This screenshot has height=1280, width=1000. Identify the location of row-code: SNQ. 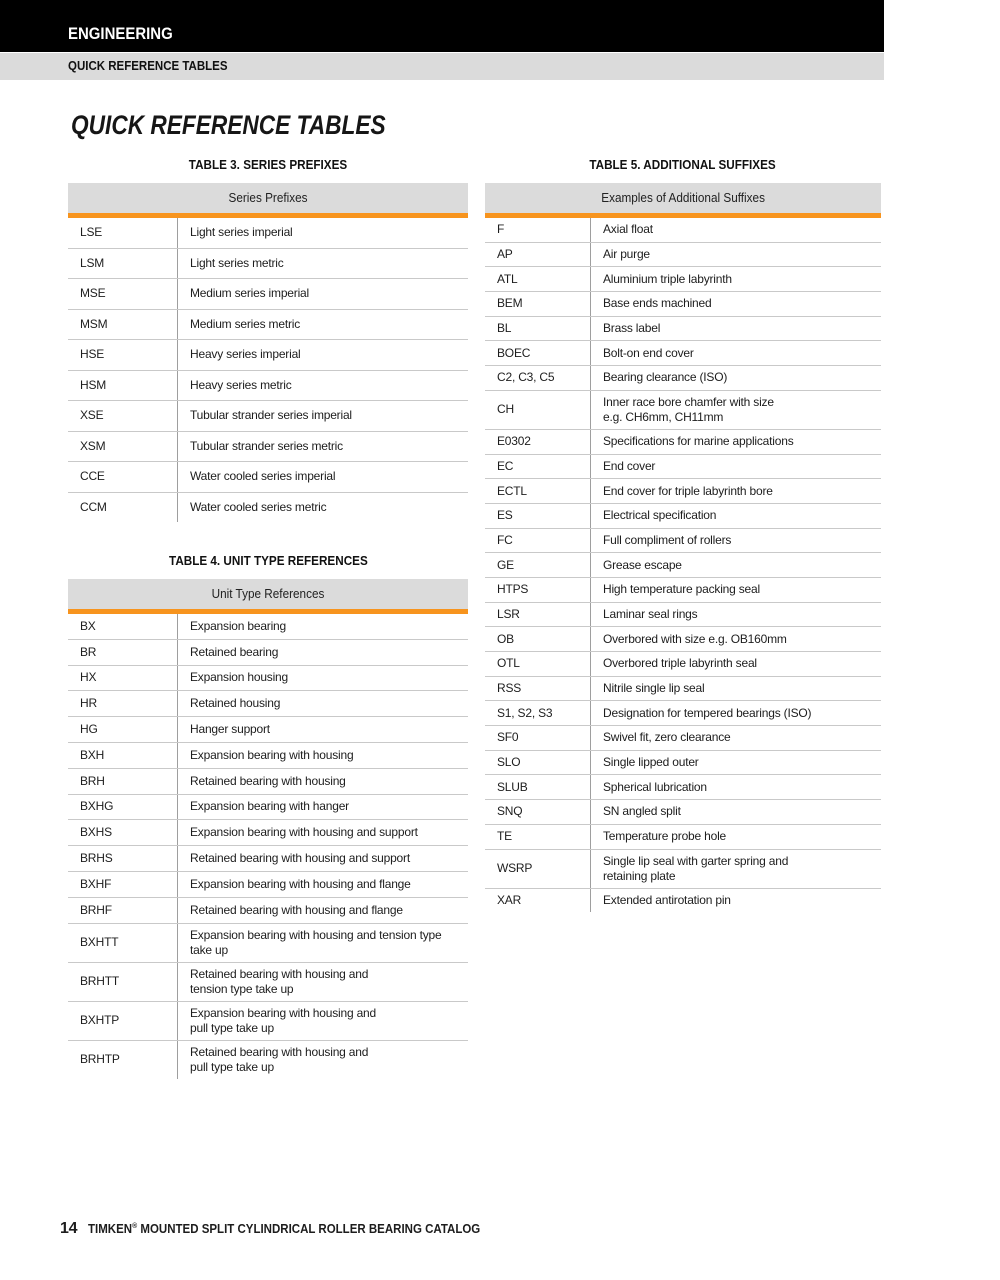
(510, 811).